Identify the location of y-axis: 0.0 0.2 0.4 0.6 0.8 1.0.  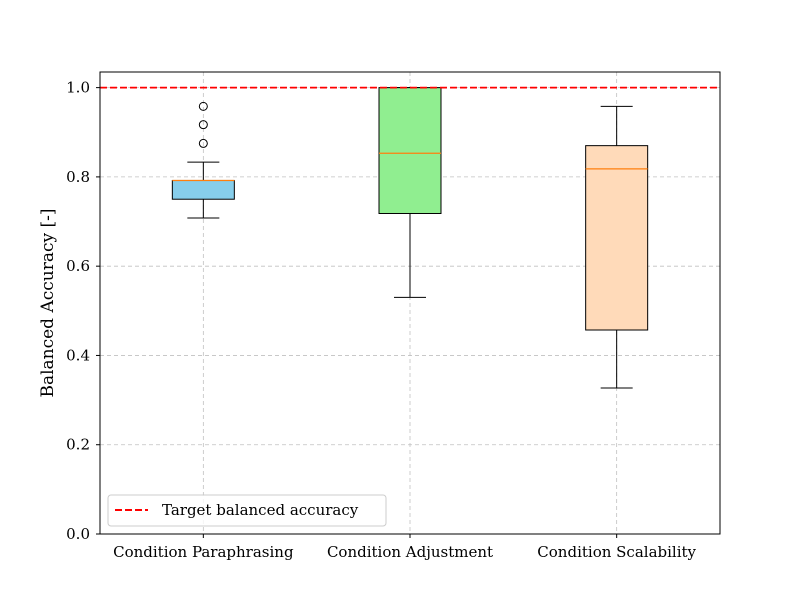
(83, 311).